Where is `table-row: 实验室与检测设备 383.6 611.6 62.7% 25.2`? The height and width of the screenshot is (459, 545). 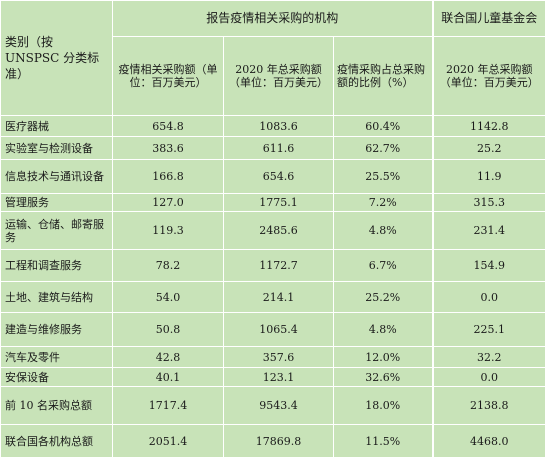 table-row: 实验室与检测设备 383.6 611.6 62.7% 25.2 is located at coordinates (272, 148).